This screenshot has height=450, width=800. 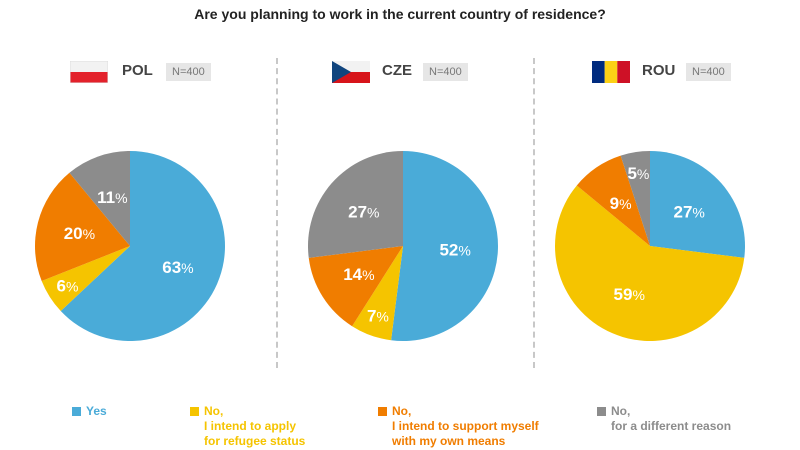 I want to click on country-code: POL, so click(x=137, y=70).